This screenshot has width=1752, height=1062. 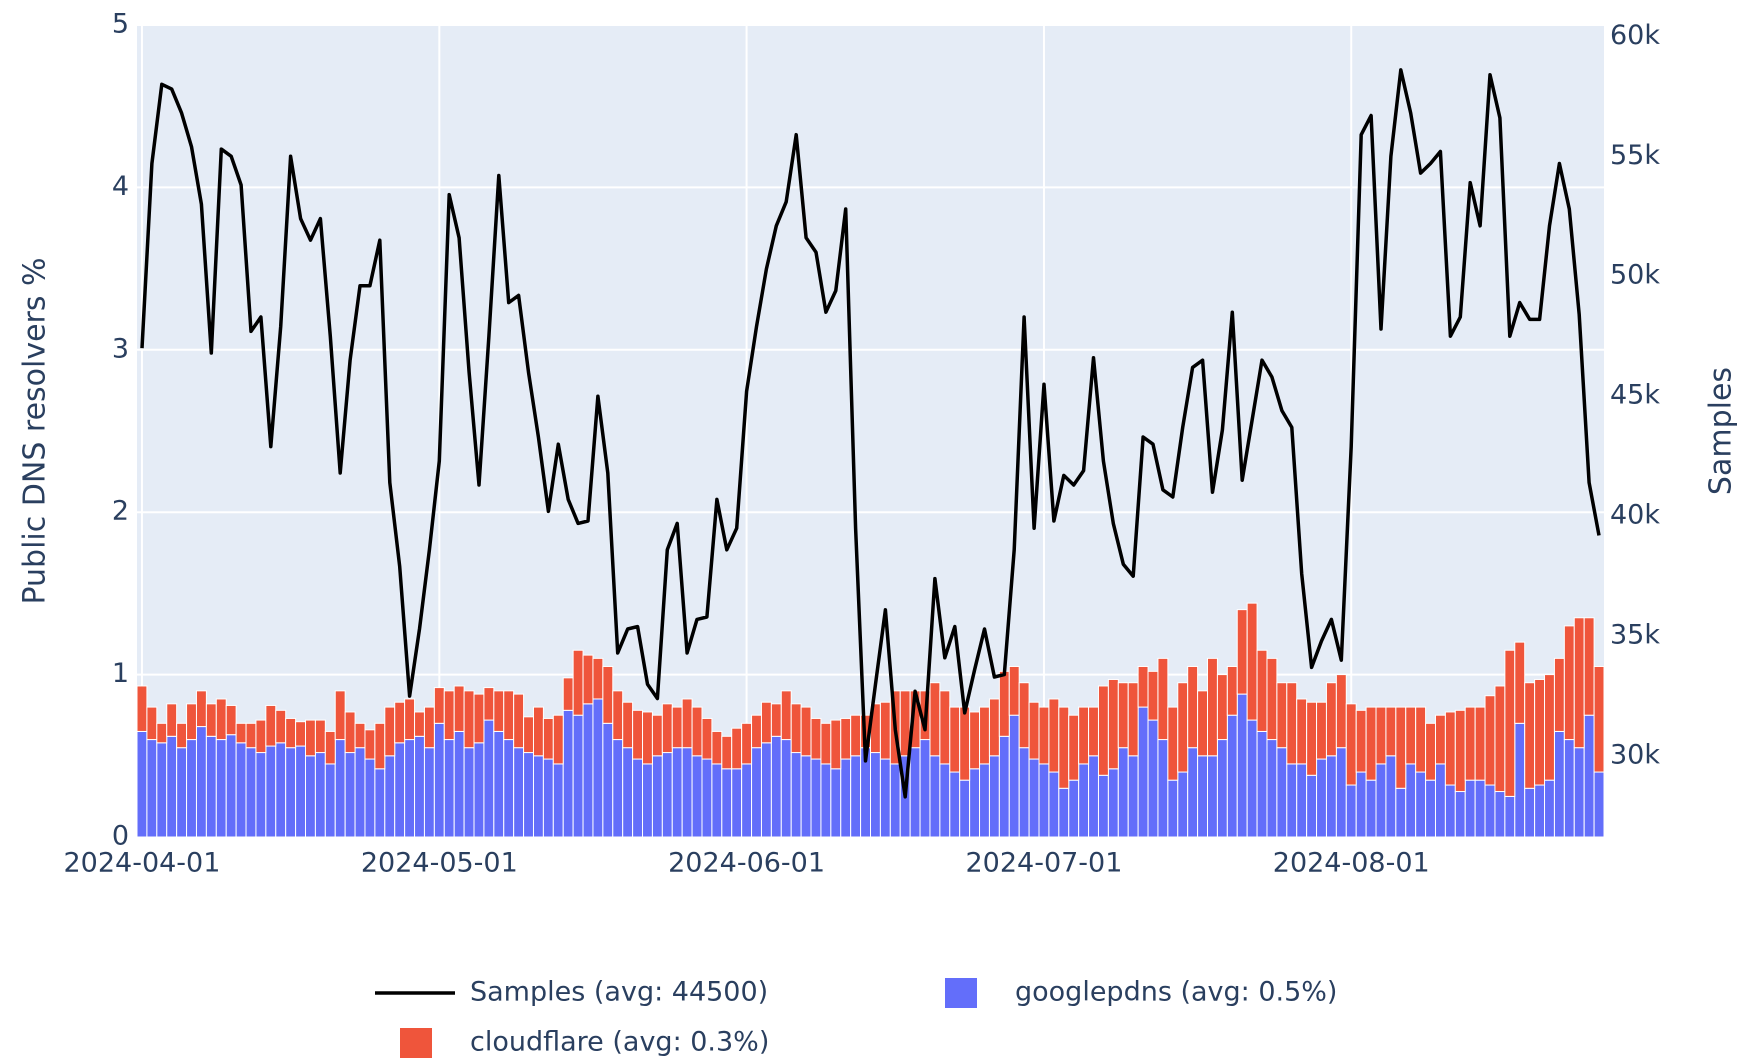 I want to click on y-tick-label: 3, so click(x=120, y=348).